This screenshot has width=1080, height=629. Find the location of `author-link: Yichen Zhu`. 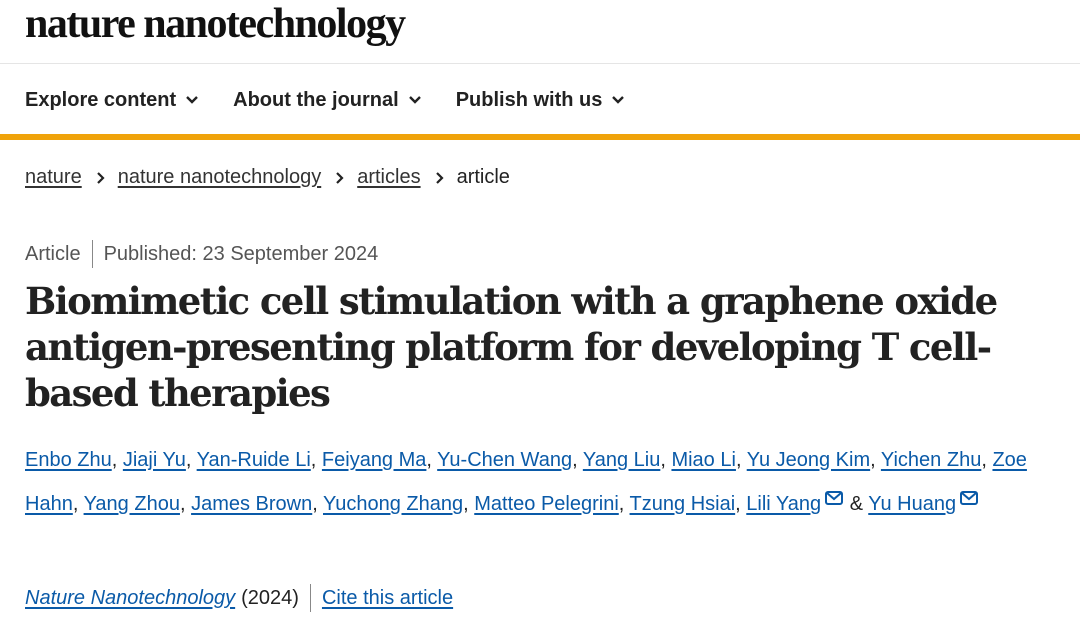

author-link: Yichen Zhu is located at coordinates (931, 460).